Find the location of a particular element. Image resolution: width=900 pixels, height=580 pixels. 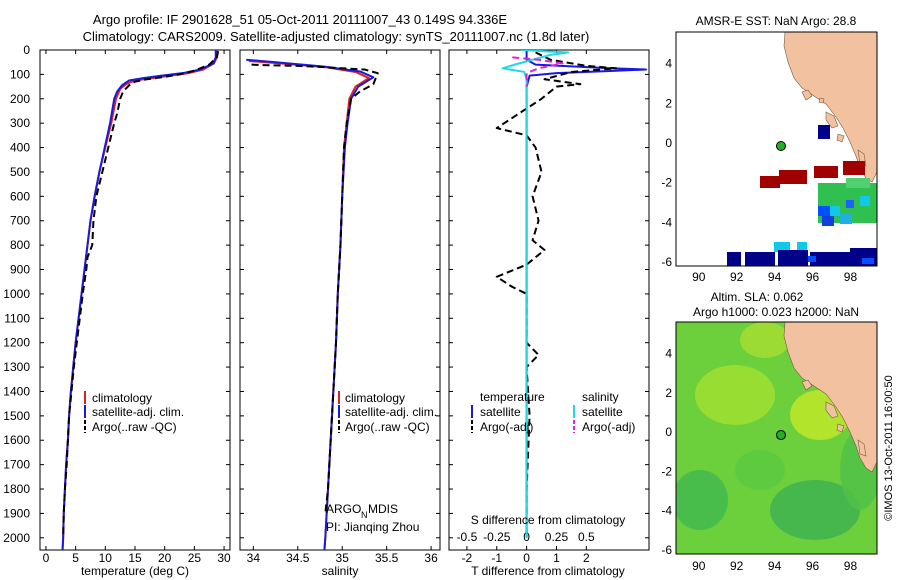

x-tick-label: 25 is located at coordinates (195, 558).